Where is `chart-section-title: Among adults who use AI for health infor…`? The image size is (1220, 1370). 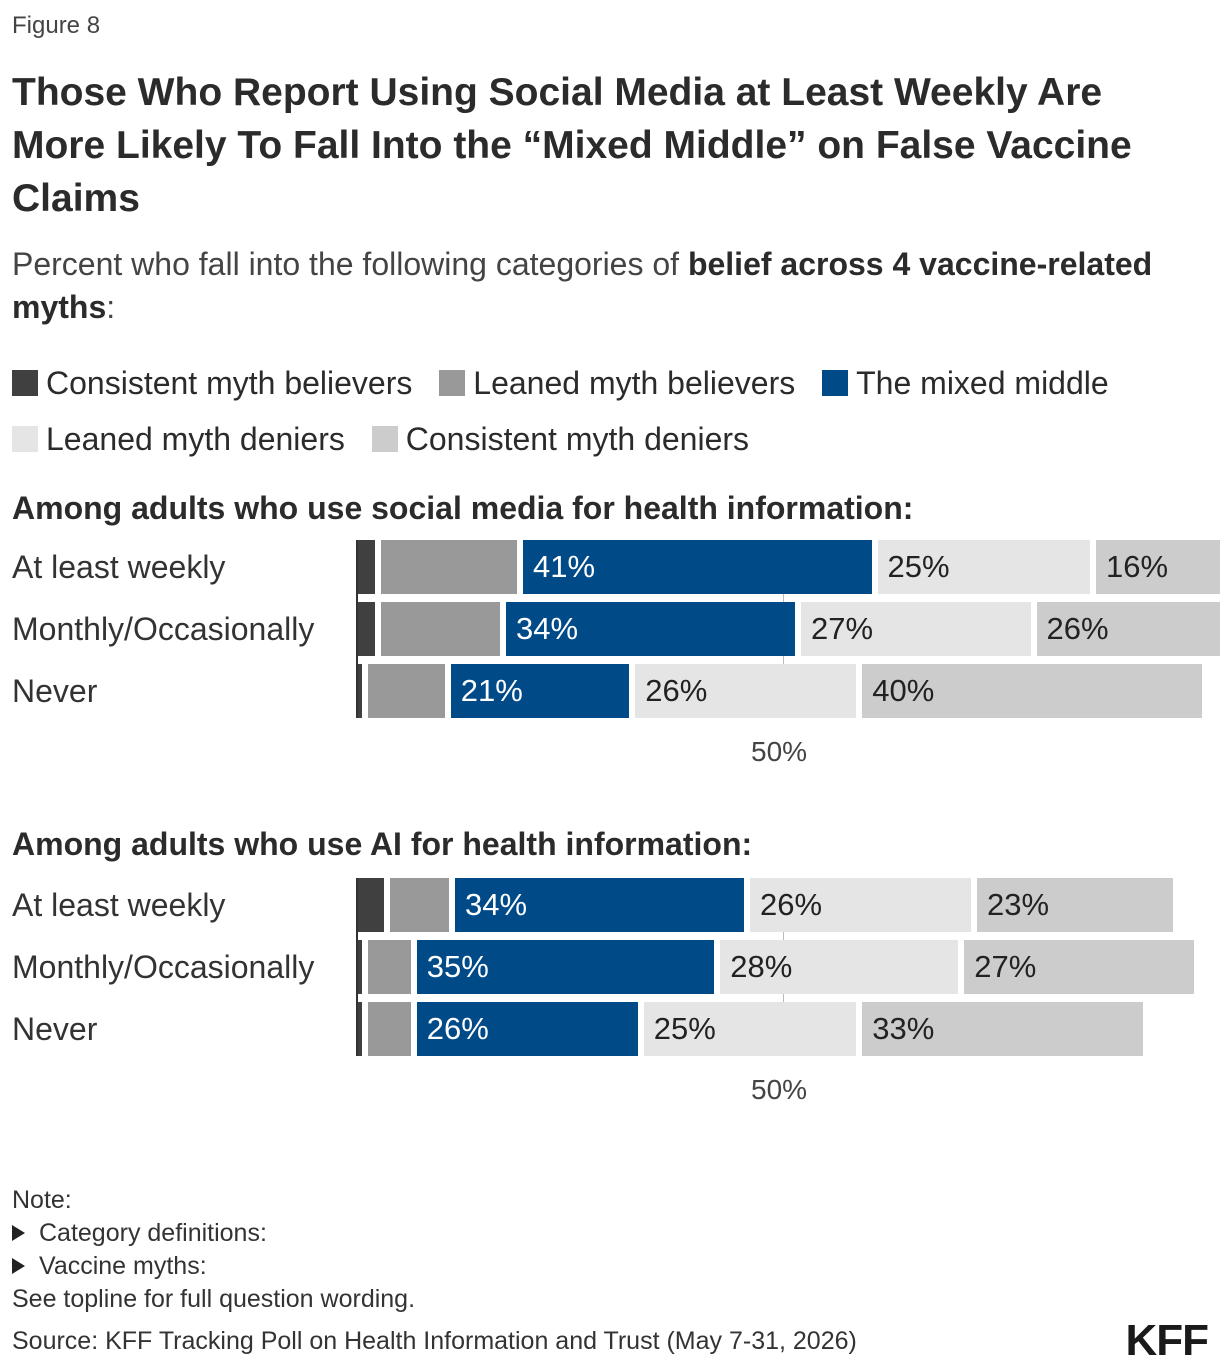 chart-section-title: Among adults who use AI for health infor… is located at coordinates (382, 844).